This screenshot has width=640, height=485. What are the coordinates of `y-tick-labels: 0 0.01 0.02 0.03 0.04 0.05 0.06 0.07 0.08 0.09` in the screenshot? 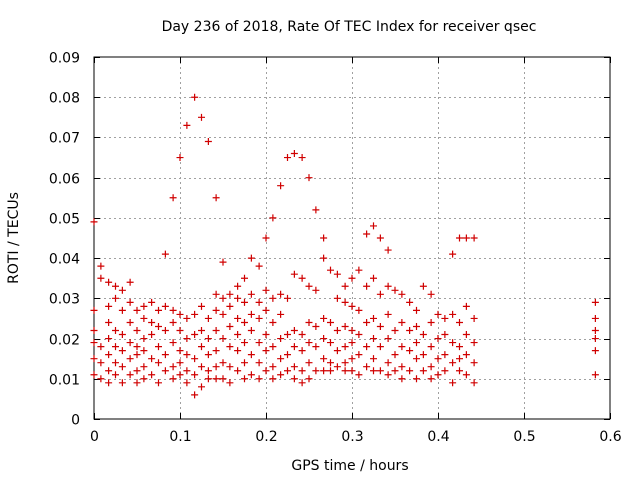 It's located at (64, 240).